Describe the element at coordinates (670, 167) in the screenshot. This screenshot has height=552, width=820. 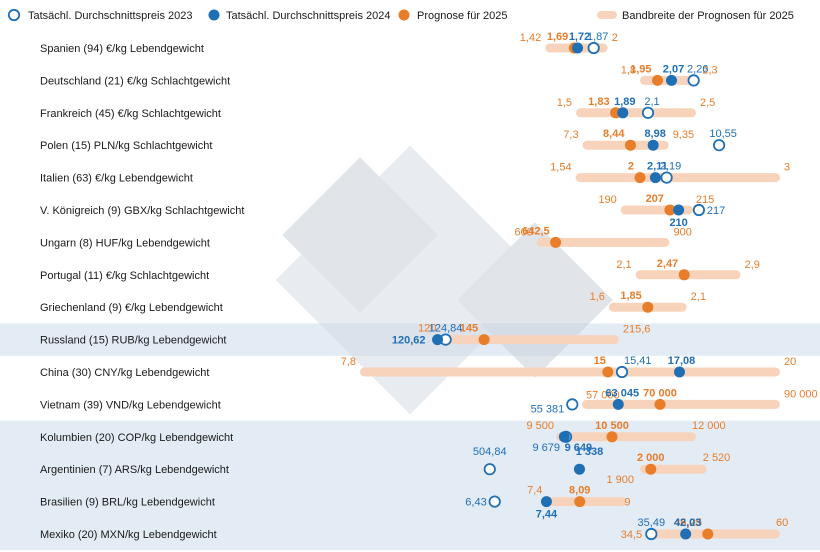
I see `value-label-a2023: 2,19` at that location.